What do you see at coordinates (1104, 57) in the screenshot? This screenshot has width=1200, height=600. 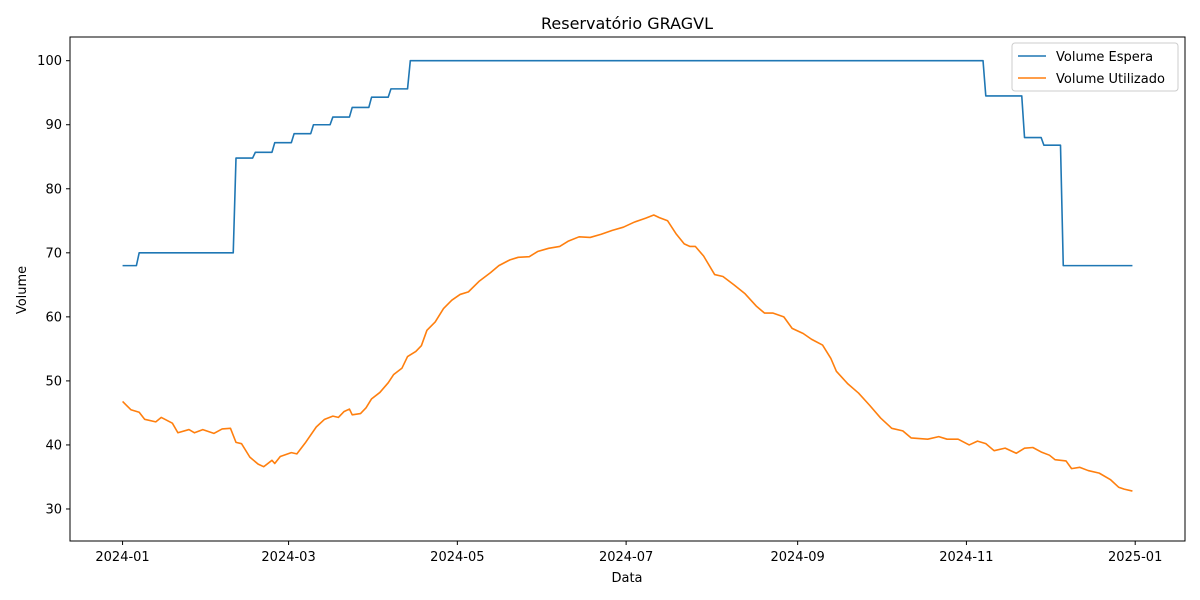 I see `legend-label: Volume Espera` at bounding box center [1104, 57].